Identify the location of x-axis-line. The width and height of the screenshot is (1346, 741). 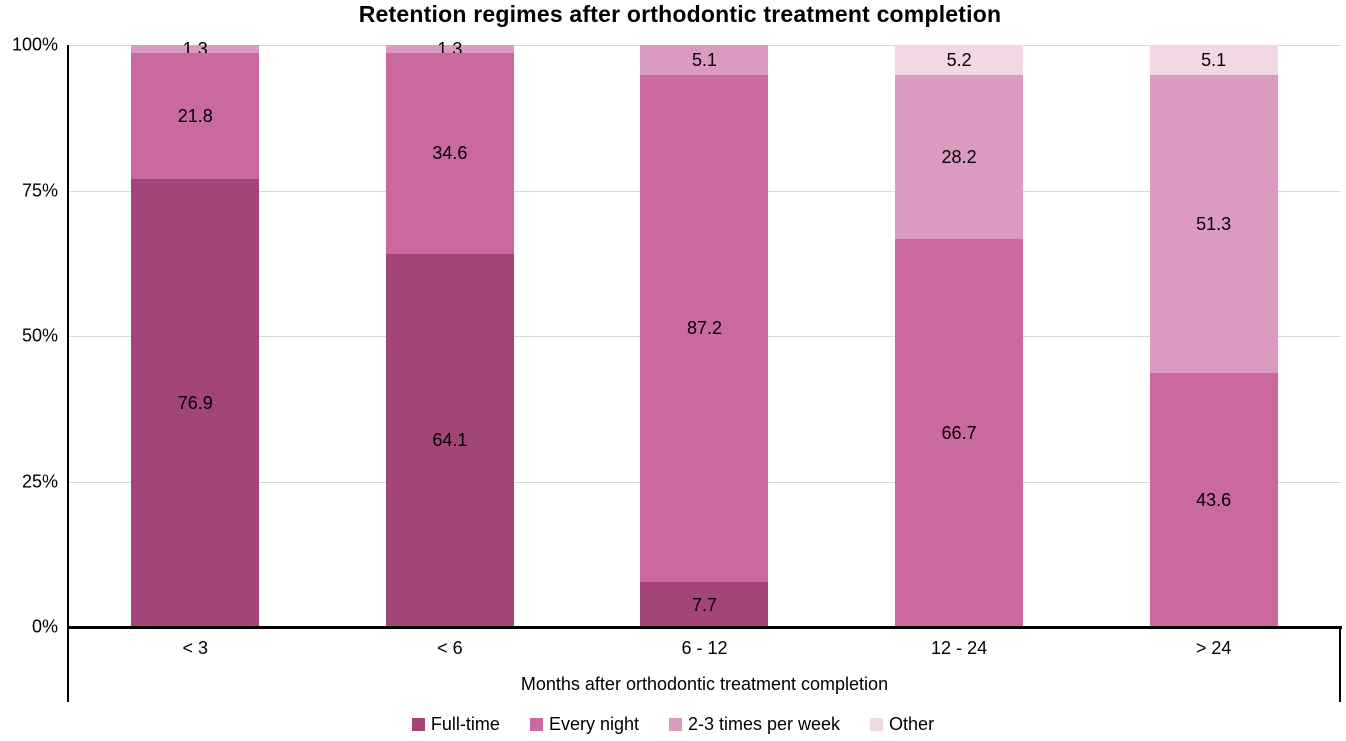
(704, 627).